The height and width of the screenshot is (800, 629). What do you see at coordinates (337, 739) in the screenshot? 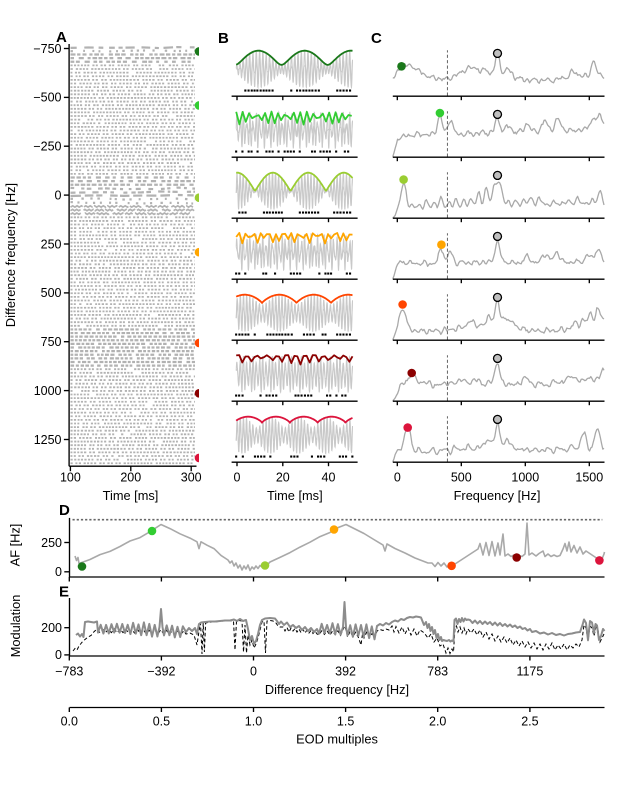
I see `svg-text: EOD multiples` at bounding box center [337, 739].